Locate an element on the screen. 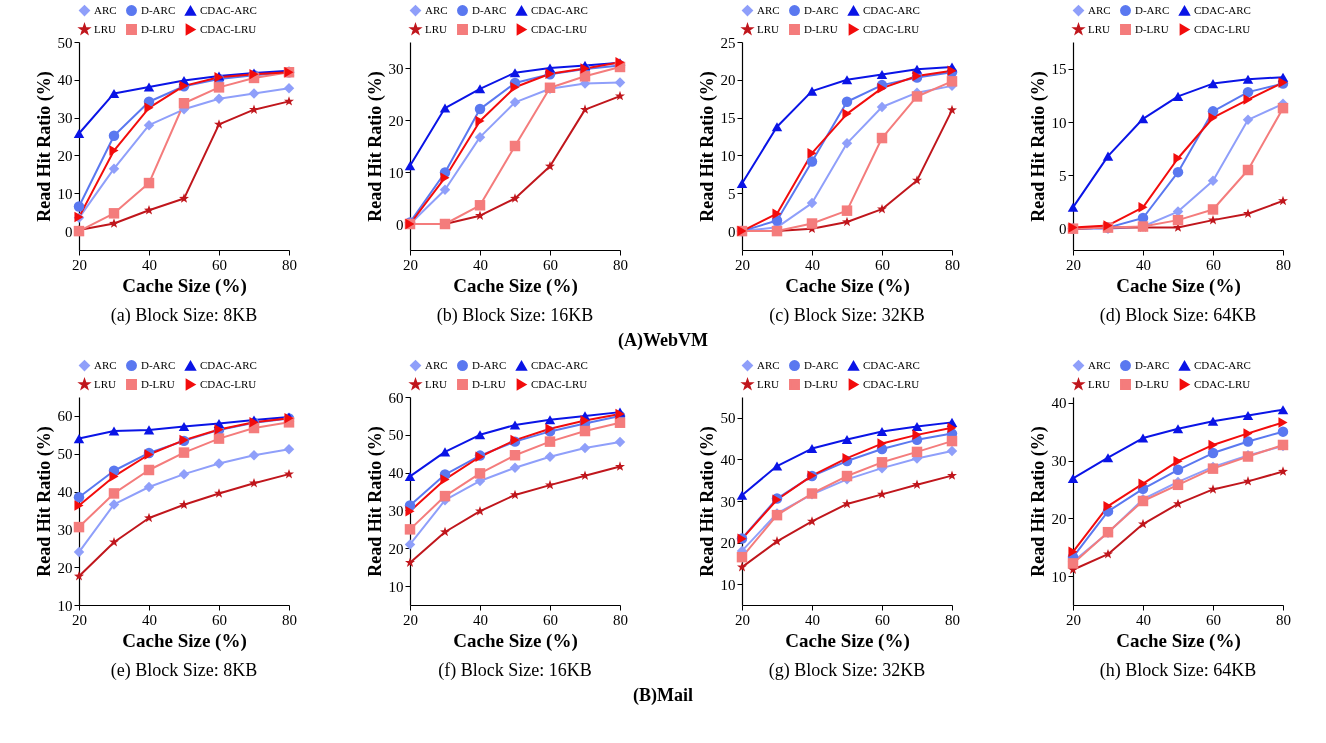 This screenshot has height=743, width=1326. text: (B)Mail is located at coordinates (663, 695).